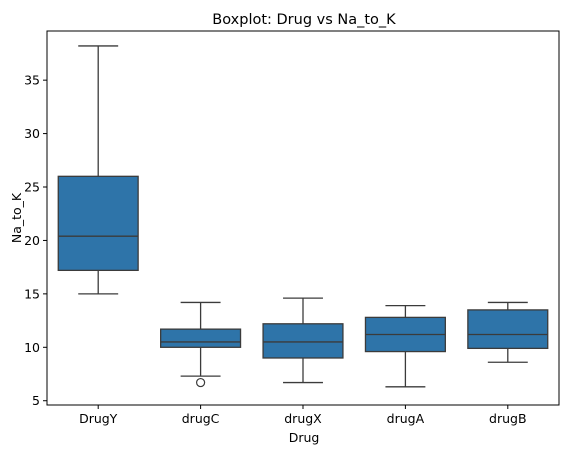 The image size is (562, 455). Describe the element at coordinates (201, 418) in the screenshot. I see `x-tick-label: drugC` at that location.